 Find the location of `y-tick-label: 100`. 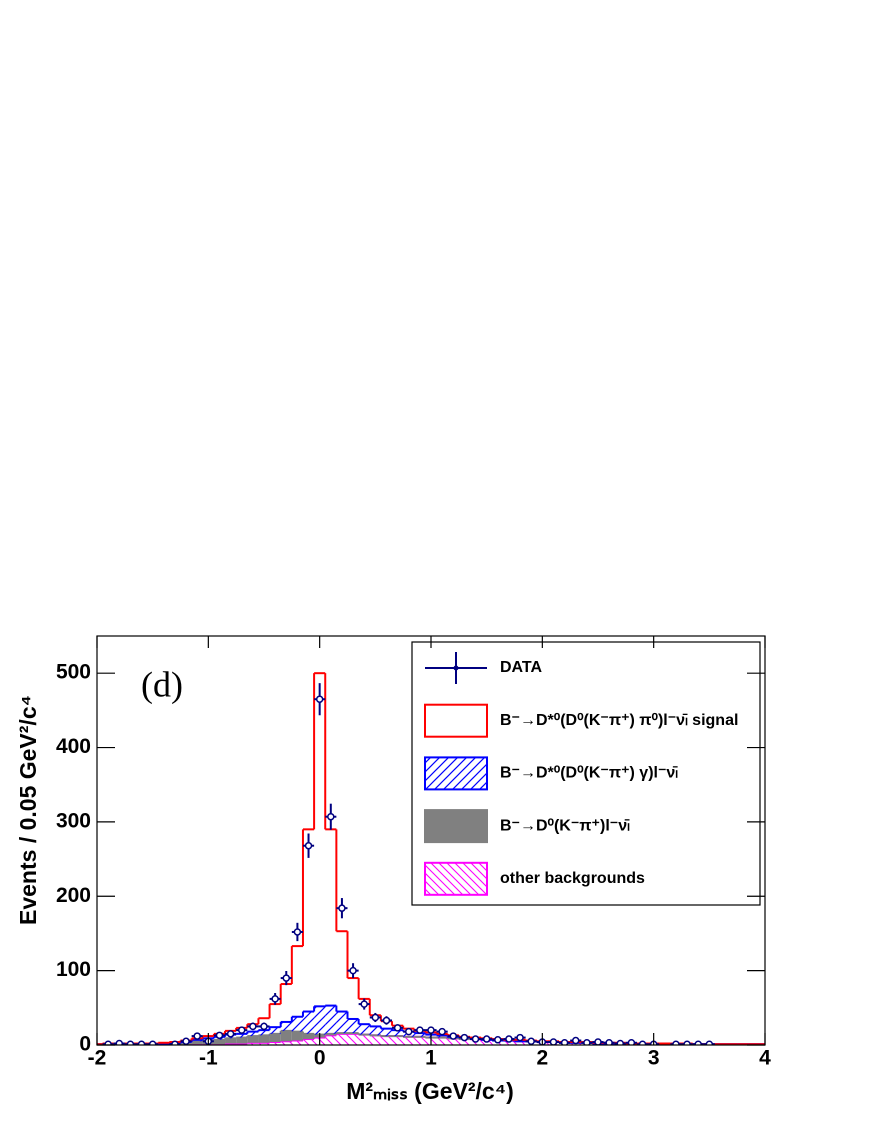

y-tick-label: 100 is located at coordinates (73, 969).